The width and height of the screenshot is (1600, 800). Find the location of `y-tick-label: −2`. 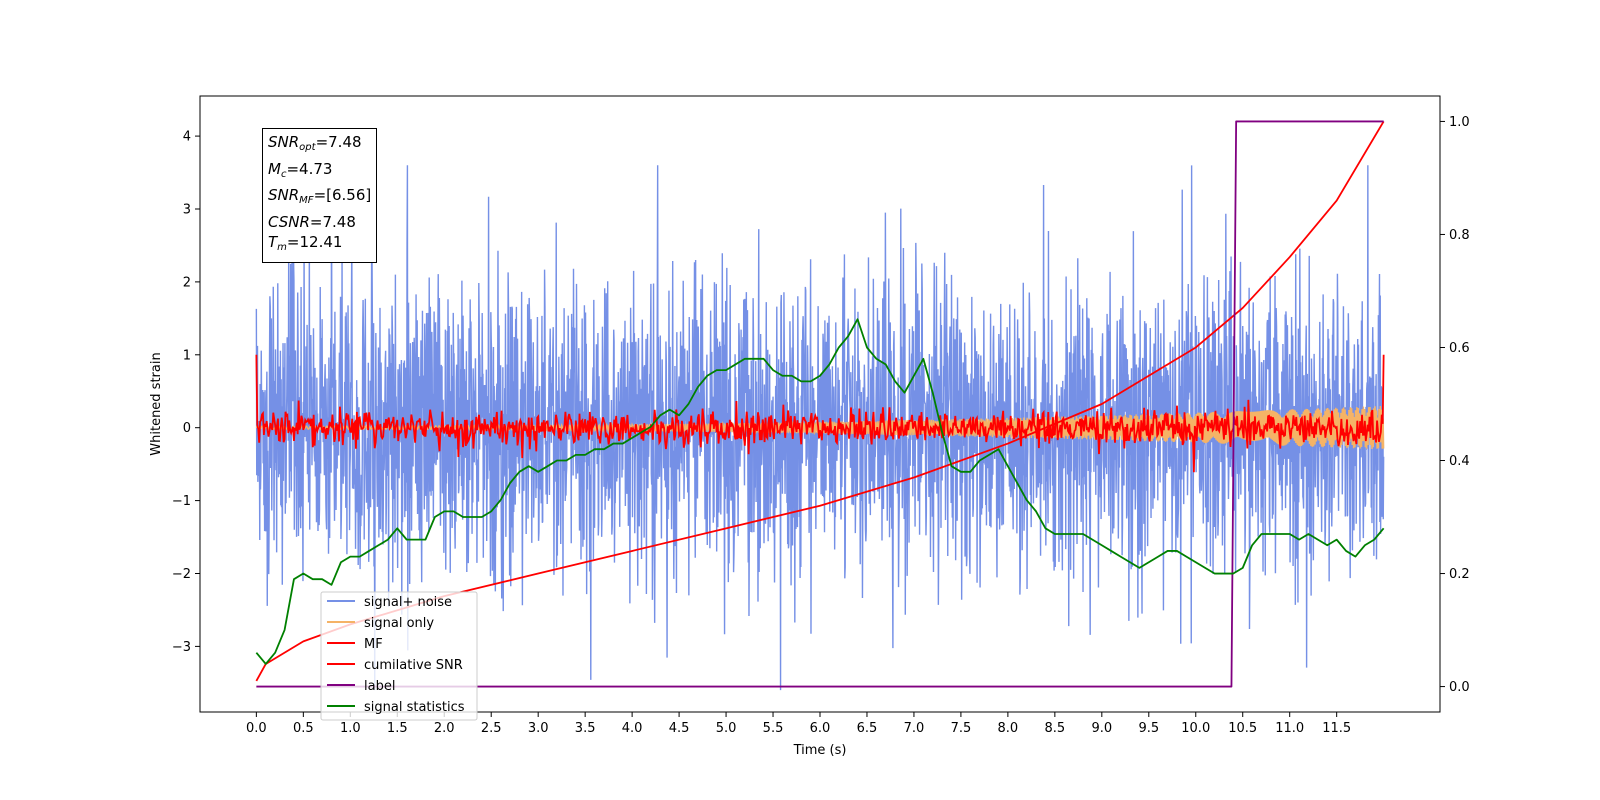

y-tick-label: −2 is located at coordinates (181, 574).